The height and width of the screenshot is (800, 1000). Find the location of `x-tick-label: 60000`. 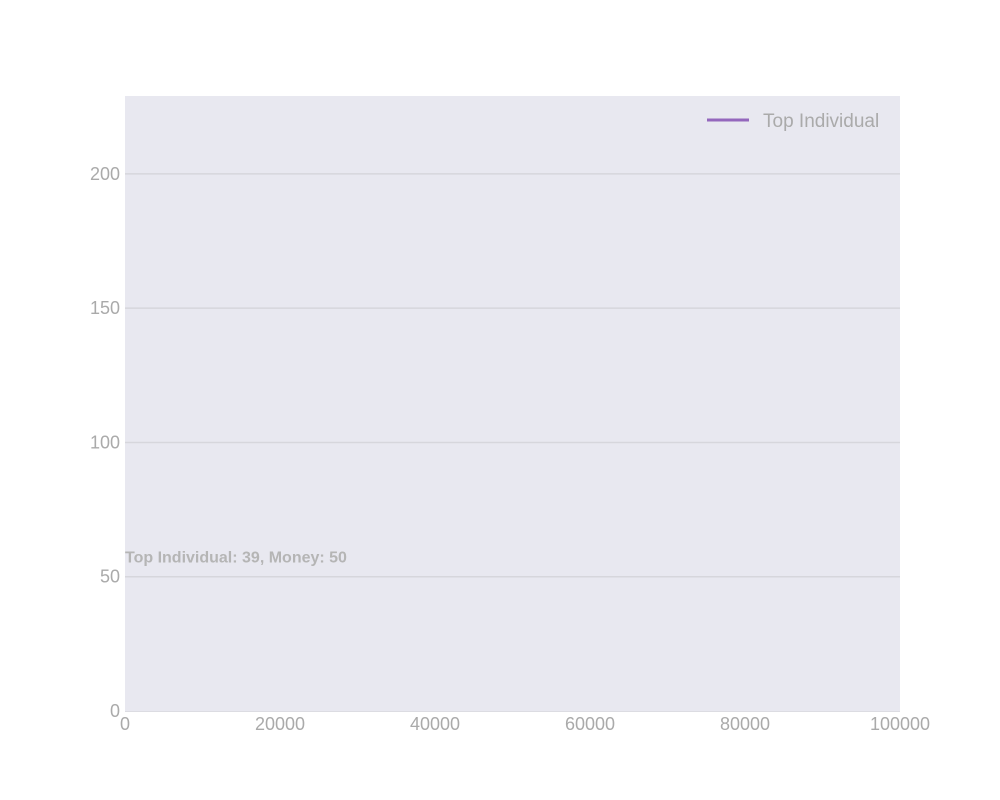

x-tick-label: 60000 is located at coordinates (590, 724).